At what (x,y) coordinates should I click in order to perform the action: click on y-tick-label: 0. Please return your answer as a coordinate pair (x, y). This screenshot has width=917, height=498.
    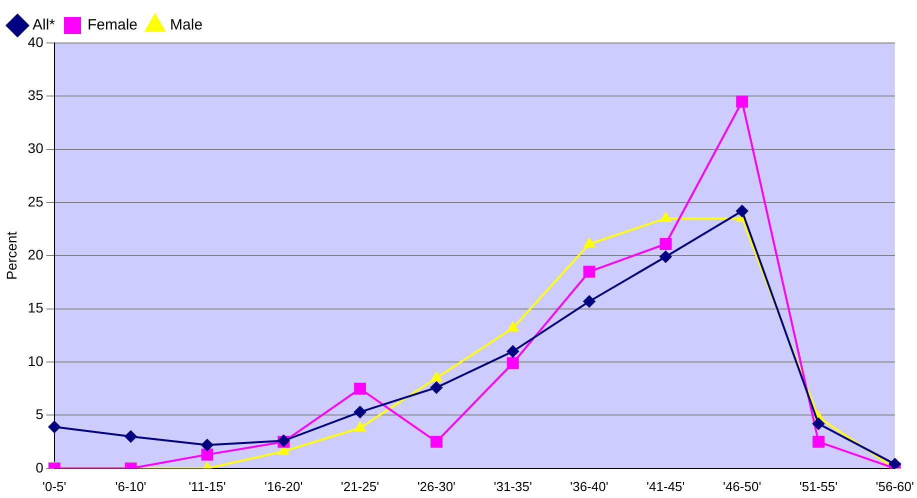
    Looking at the image, I should click on (40, 467).